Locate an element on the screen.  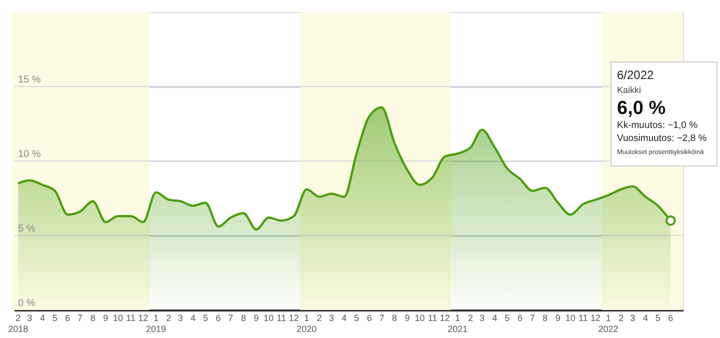
annotation: Vuosimuutos: −2,8 % is located at coordinates (662, 138).